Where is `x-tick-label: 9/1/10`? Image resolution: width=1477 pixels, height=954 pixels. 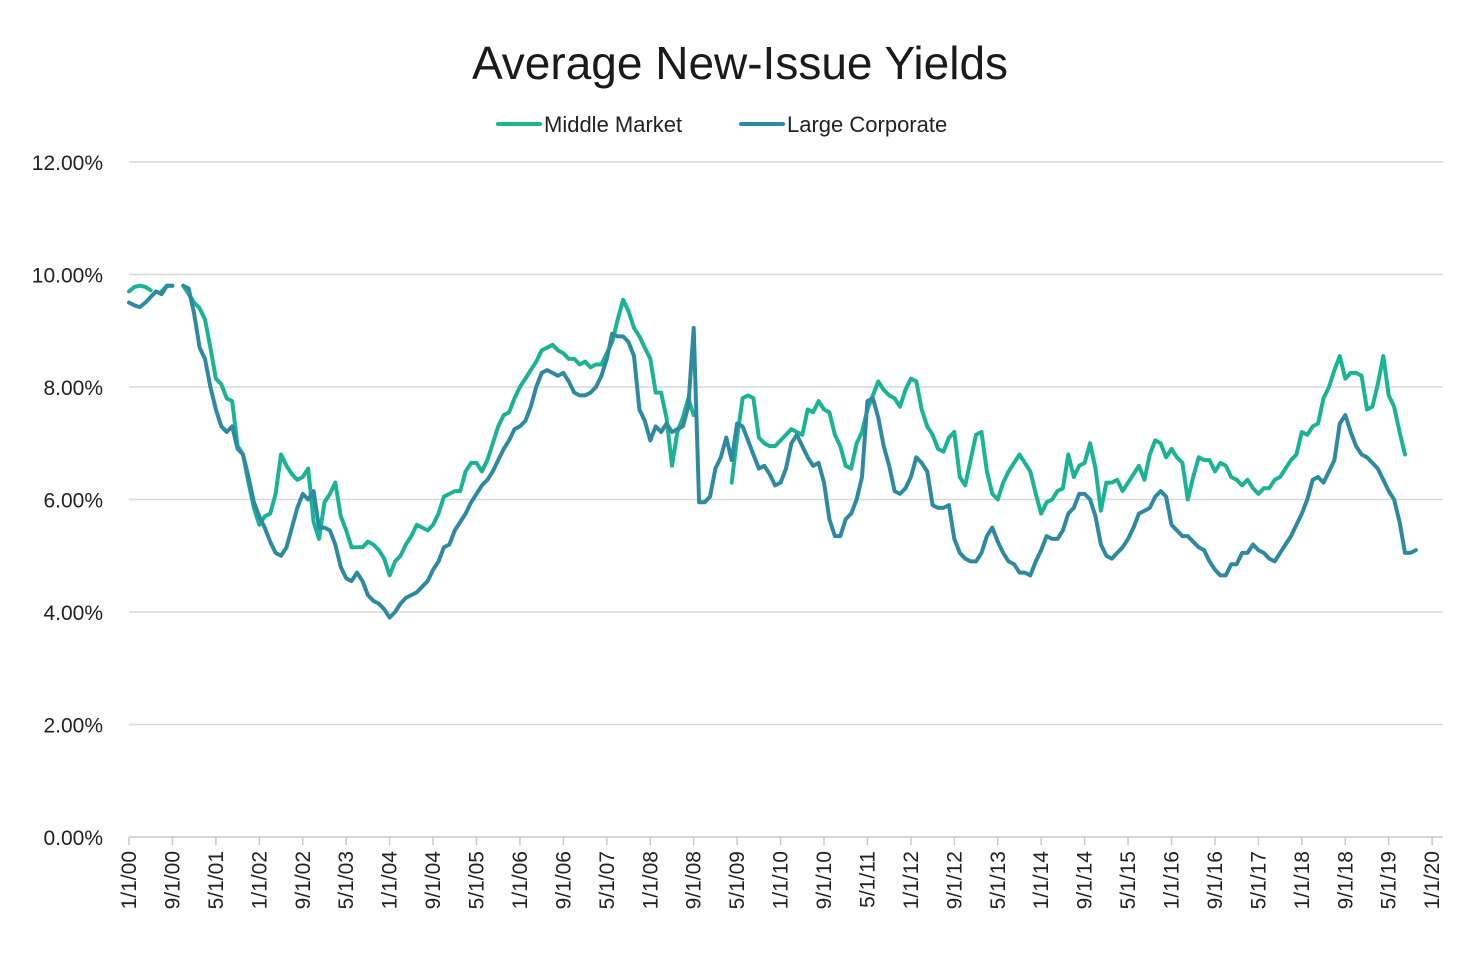
x-tick-label: 9/1/10 is located at coordinates (824, 880).